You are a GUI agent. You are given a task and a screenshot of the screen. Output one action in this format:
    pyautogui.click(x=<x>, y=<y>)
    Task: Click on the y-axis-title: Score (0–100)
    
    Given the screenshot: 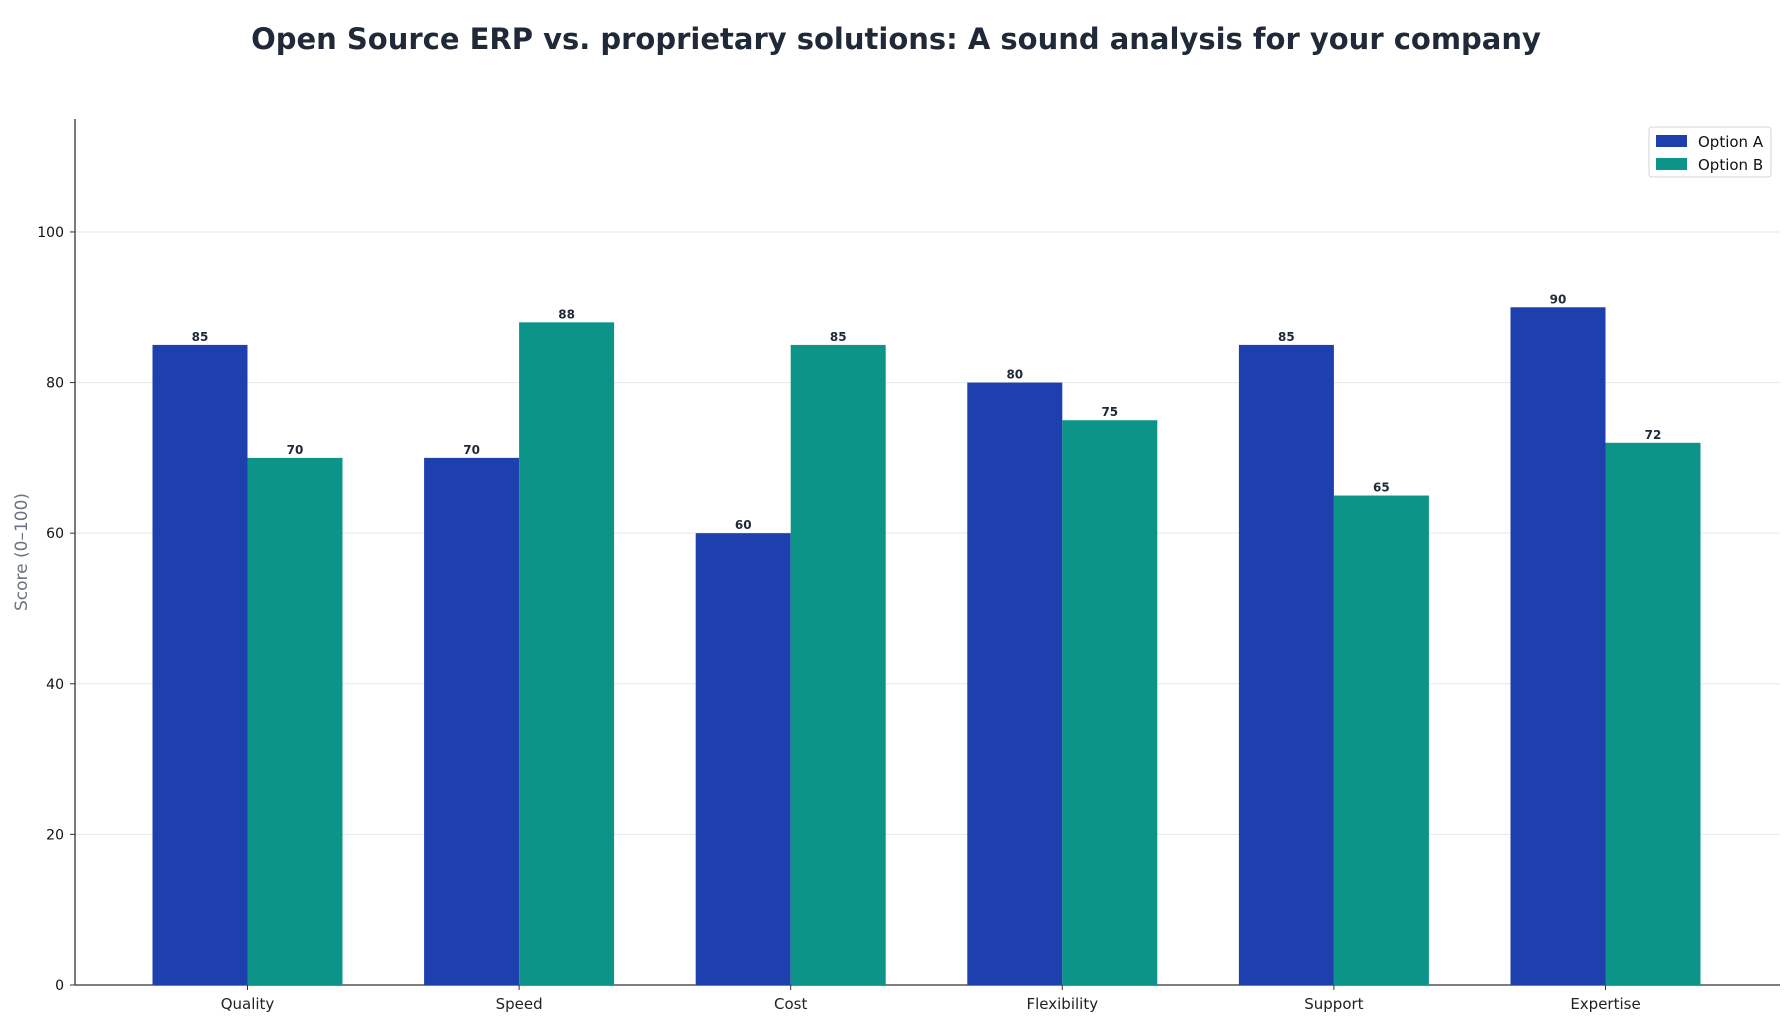 What is the action you would take?
    pyautogui.click(x=22, y=552)
    